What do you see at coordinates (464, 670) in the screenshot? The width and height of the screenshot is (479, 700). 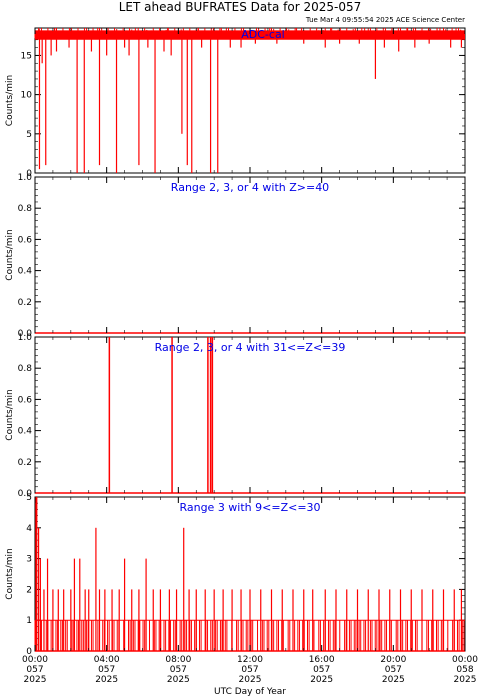 I see `x-tick-label-day: 058` at bounding box center [464, 670].